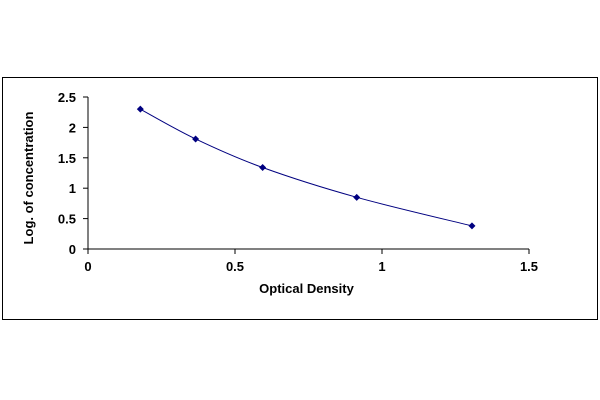 Image resolution: width=600 pixels, height=400 pixels. I want to click on y-axis-title: Log. of concentration, so click(28, 178).